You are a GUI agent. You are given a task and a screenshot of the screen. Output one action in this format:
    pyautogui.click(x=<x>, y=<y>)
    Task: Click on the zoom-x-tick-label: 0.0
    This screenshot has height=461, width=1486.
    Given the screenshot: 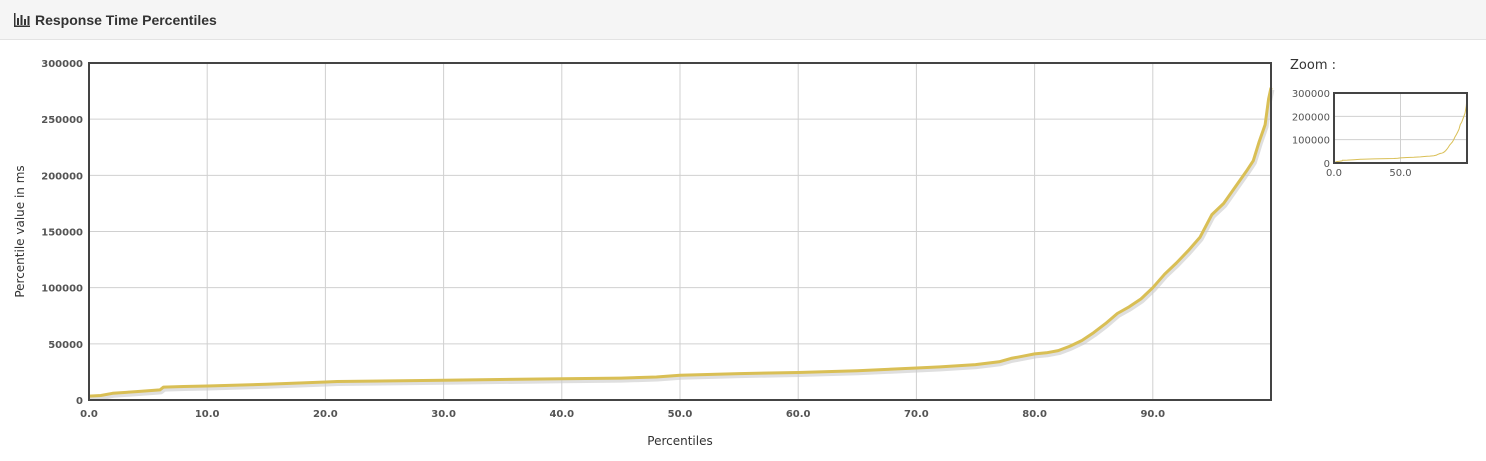 What is the action you would take?
    pyautogui.click(x=1334, y=173)
    